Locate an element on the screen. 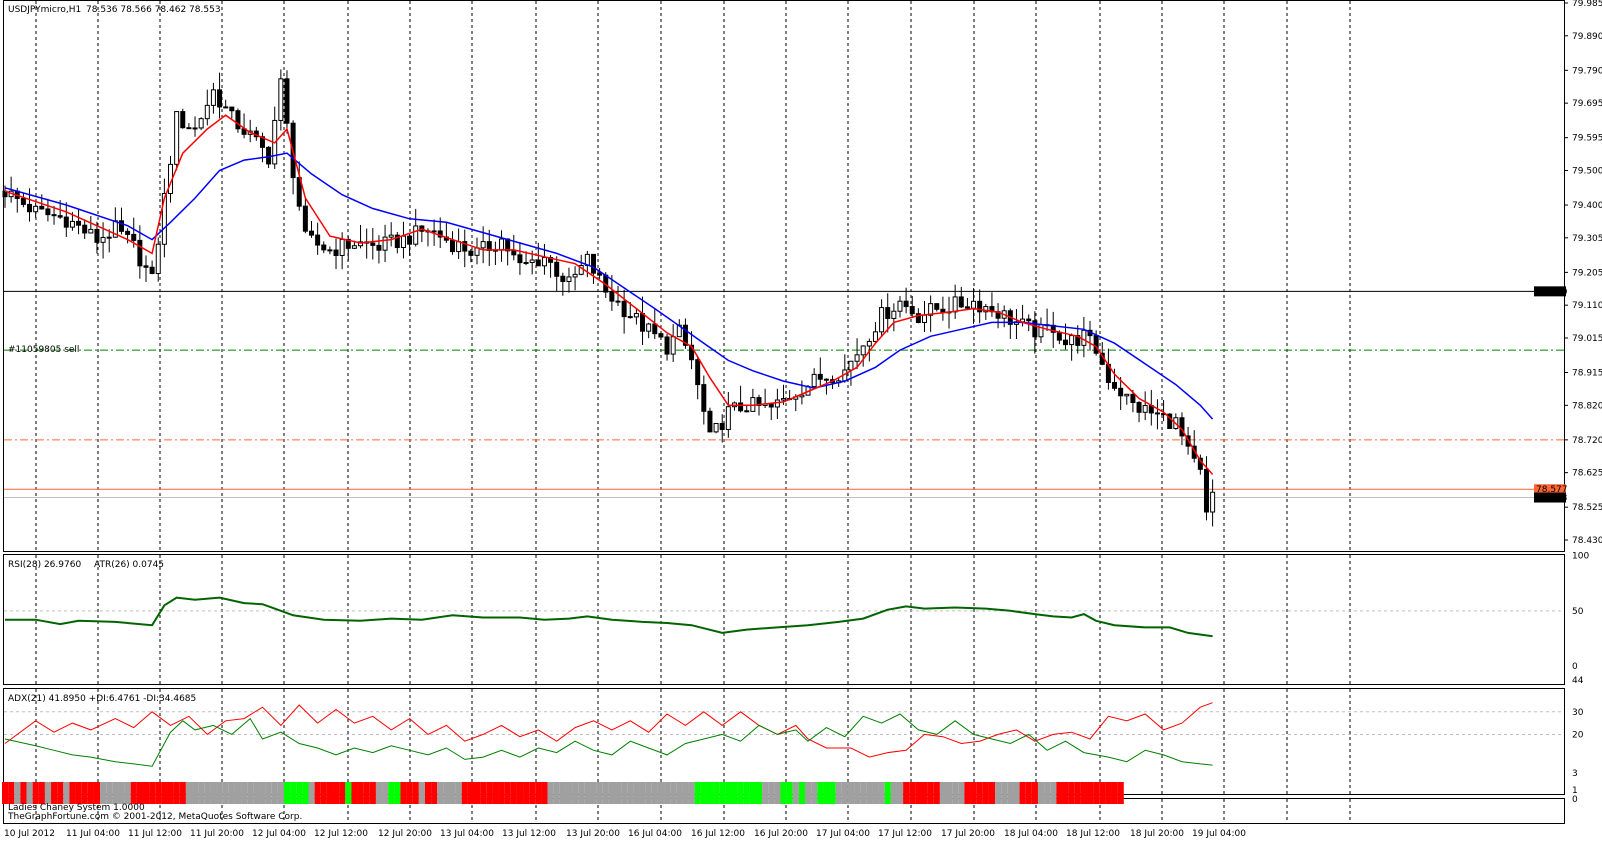  adx-label: ADX(21) 41.8950 +DI:6.4761 -DI:34.4685 is located at coordinates (102, 699).